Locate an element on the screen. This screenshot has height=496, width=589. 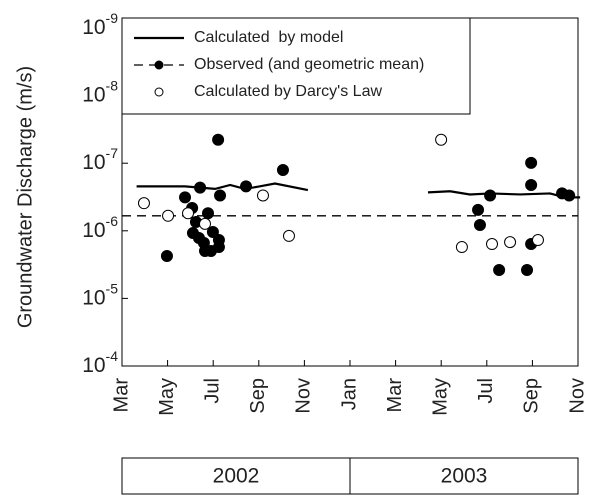
y-tick-label: 10⁻⁹ is located at coordinates (100, 24).